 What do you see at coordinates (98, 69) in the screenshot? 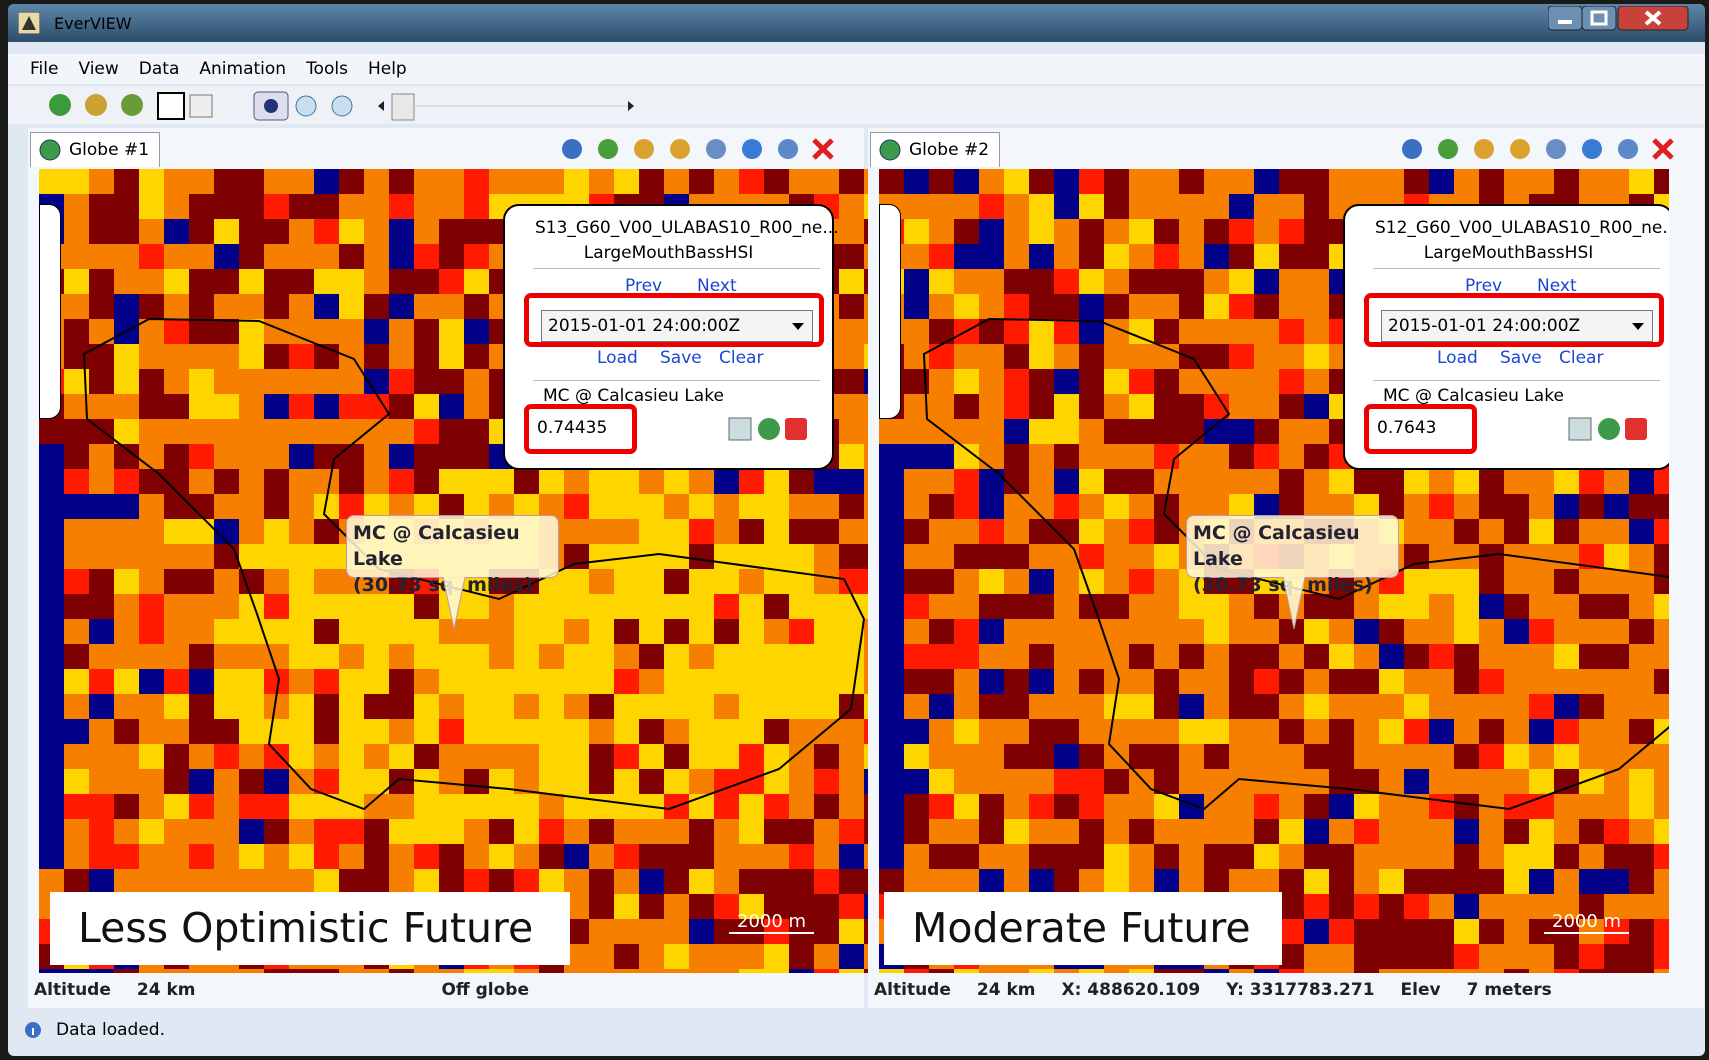
I see `menu-item: View` at bounding box center [98, 69].